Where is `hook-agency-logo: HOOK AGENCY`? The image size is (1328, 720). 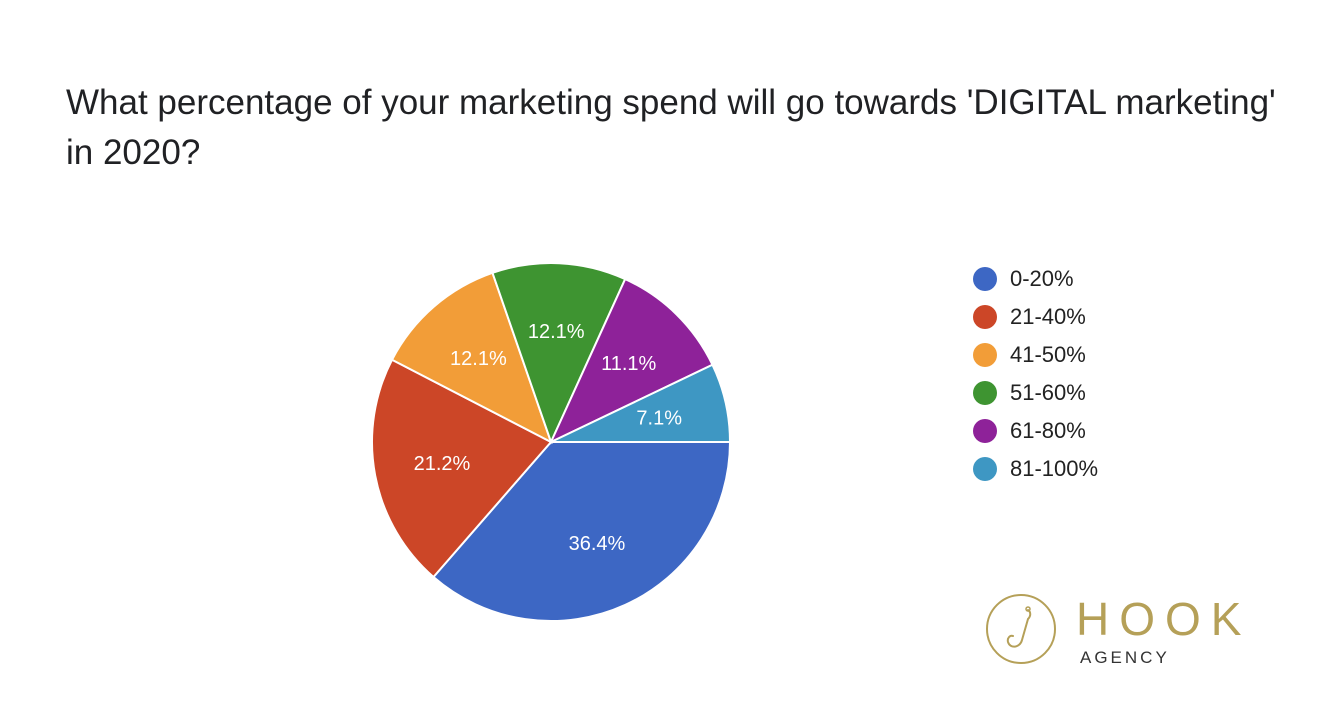 hook-agency-logo: HOOK AGENCY is located at coordinates (1129, 632).